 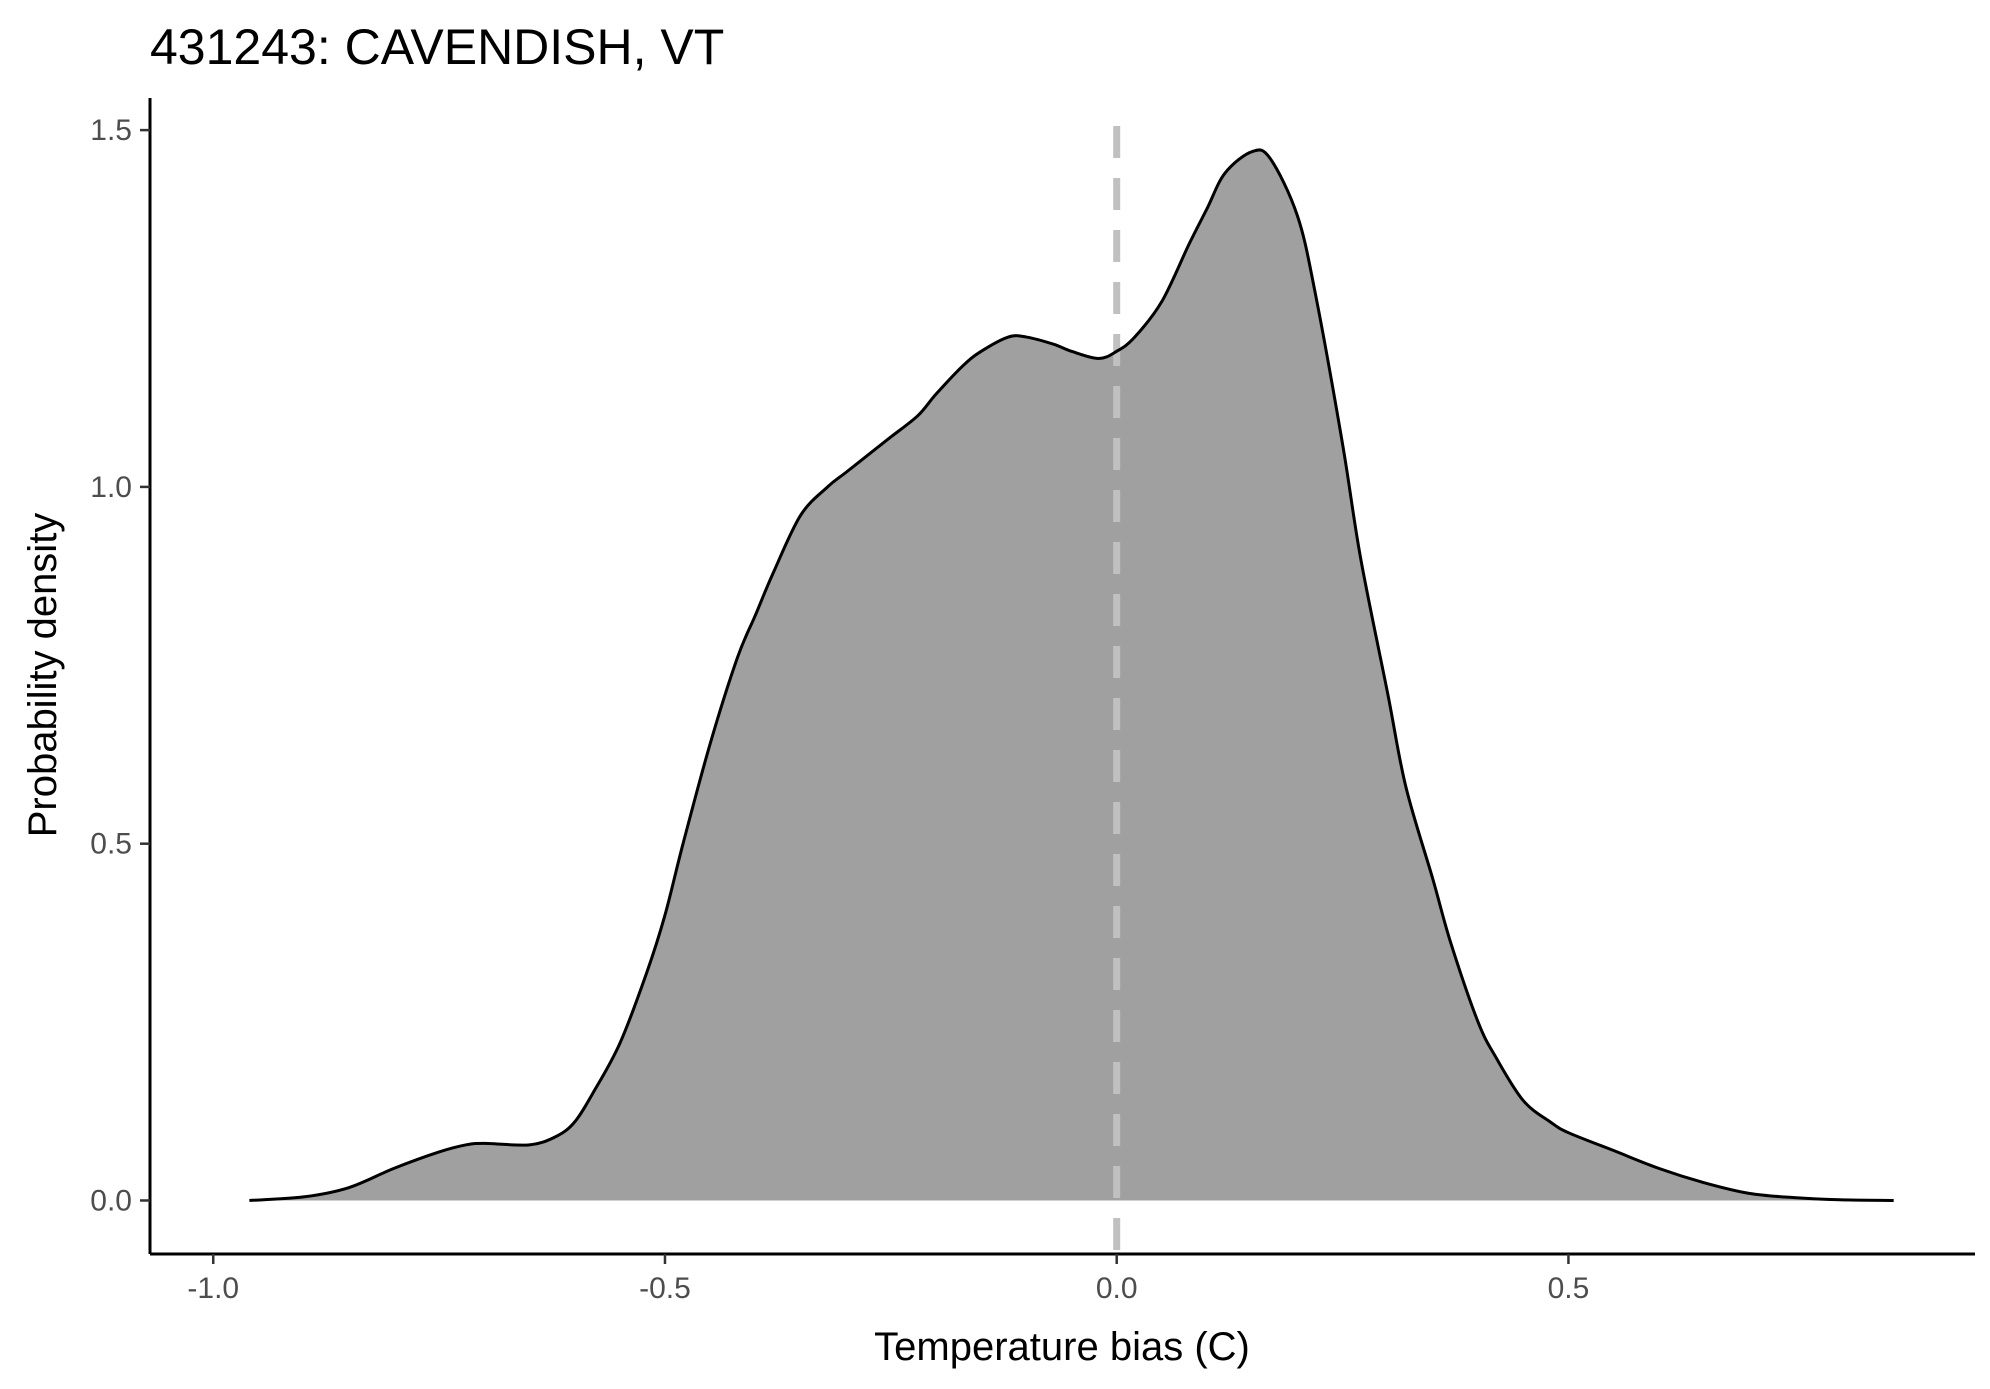 I want to click on y-axis-ticks: 0.0 0.5 1.0 1.5, so click(x=120, y=665).